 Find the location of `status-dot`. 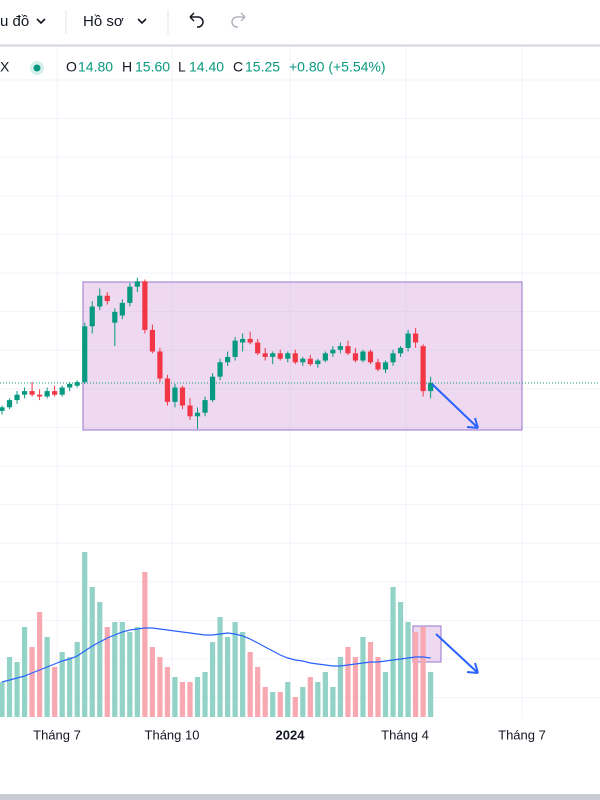

status-dot is located at coordinates (37, 68).